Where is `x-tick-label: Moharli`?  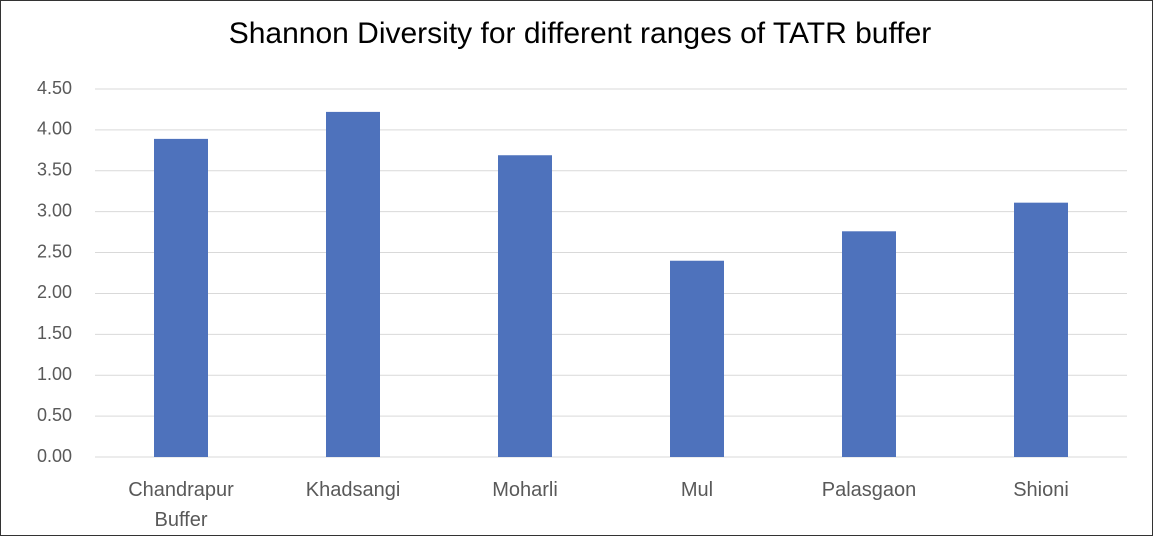
x-tick-label: Moharli is located at coordinates (525, 490).